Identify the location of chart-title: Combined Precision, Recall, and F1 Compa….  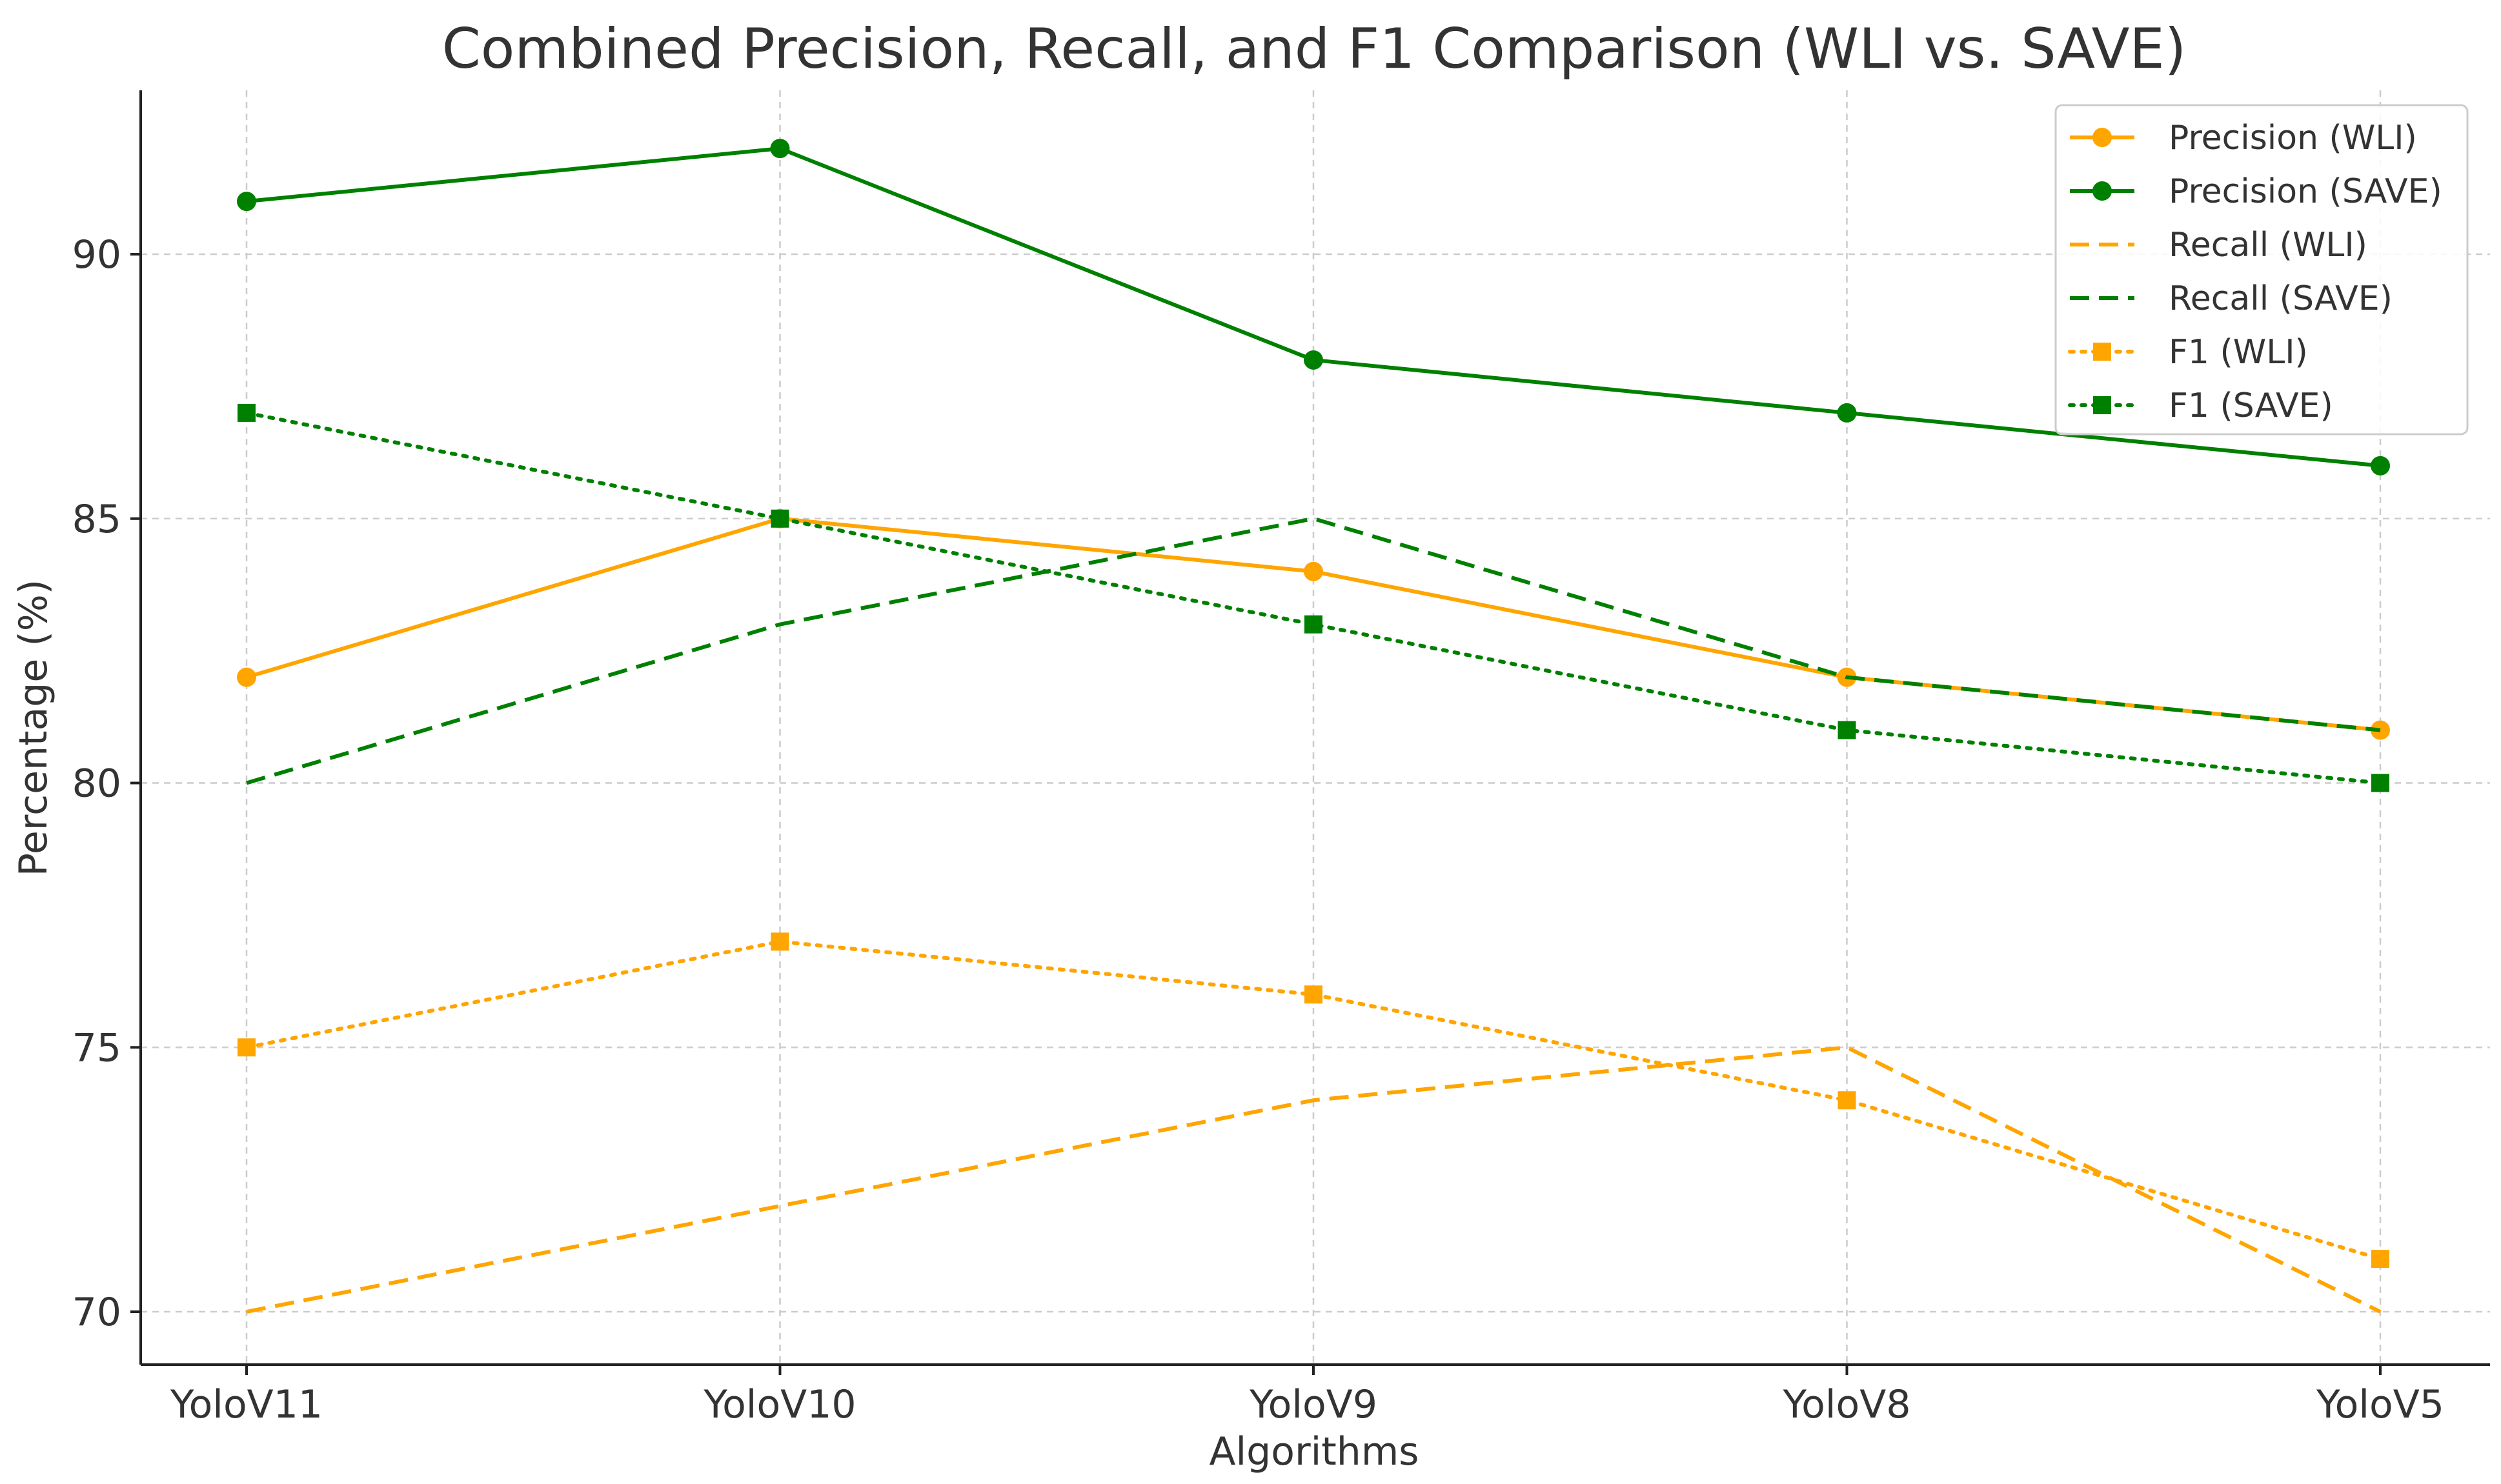
(1314, 49).